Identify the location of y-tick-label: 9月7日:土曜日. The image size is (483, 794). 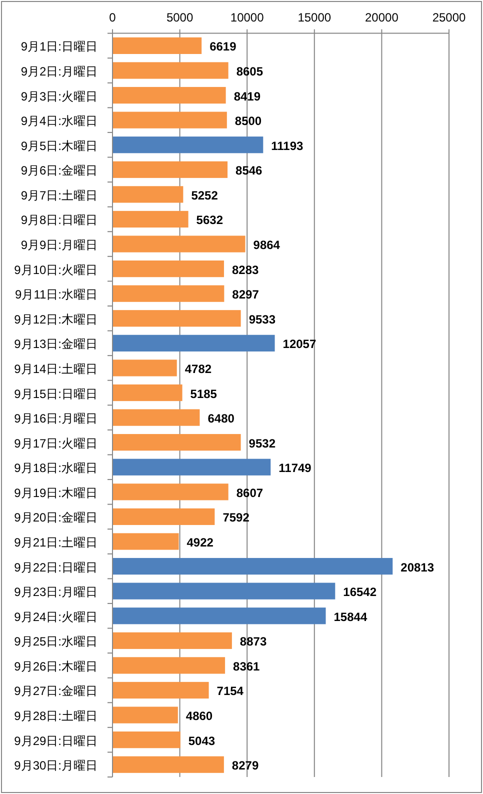
(59, 195).